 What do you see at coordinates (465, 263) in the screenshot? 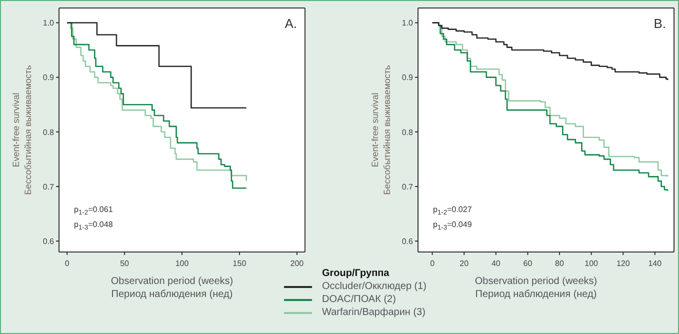
I see `x-tick-label: 20` at bounding box center [465, 263].